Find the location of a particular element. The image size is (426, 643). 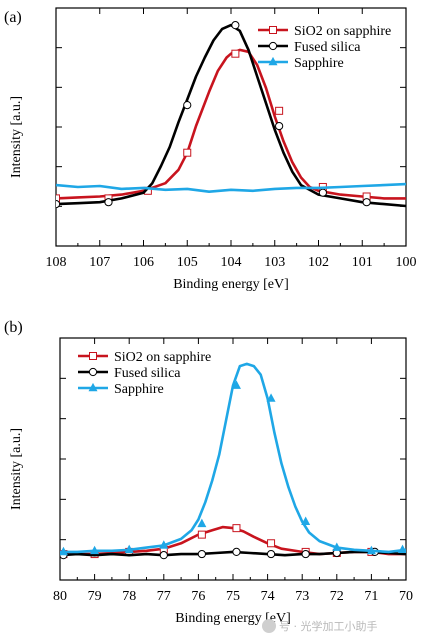

x-tick-label: 74 is located at coordinates (268, 596).